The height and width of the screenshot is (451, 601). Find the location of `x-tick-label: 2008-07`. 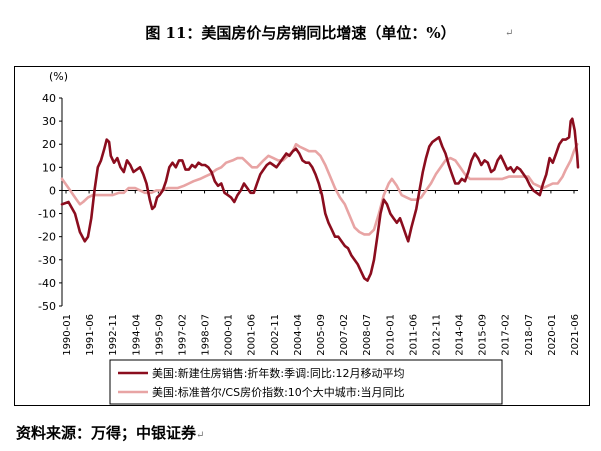

x-tick-label: 2008-07 is located at coordinates (367, 335).